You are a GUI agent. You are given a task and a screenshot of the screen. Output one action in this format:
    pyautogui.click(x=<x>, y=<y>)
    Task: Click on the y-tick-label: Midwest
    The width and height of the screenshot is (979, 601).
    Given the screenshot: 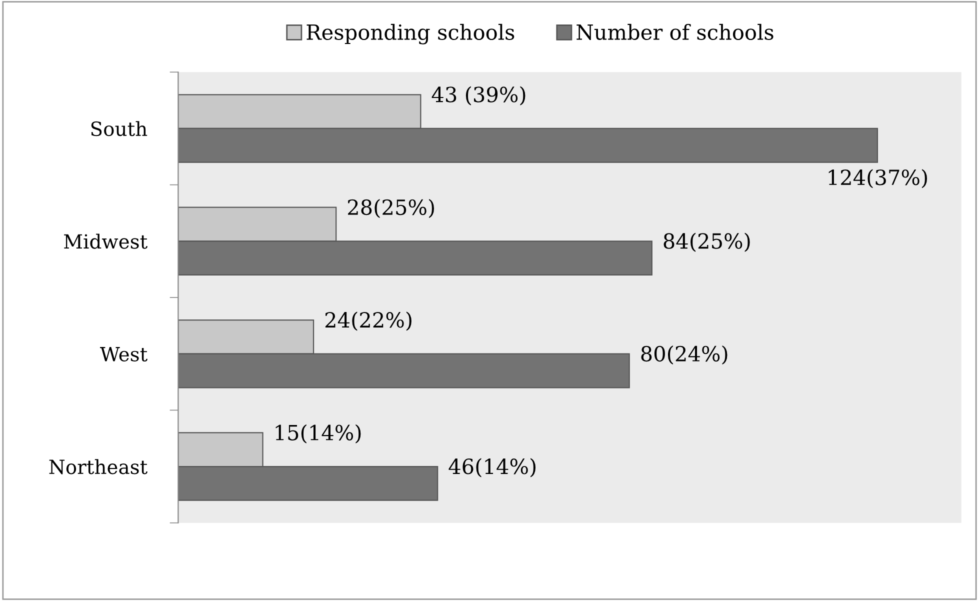 What is the action you would take?
    pyautogui.click(x=106, y=241)
    